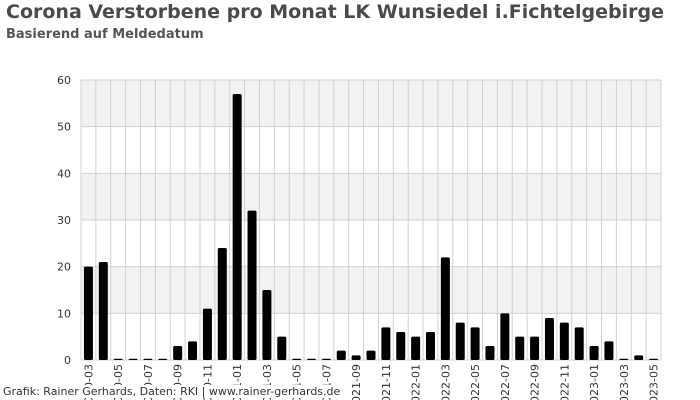  What do you see at coordinates (105, 34) in the screenshot?
I see `chart-subtitle: Basierend auf Meldedatum` at bounding box center [105, 34].